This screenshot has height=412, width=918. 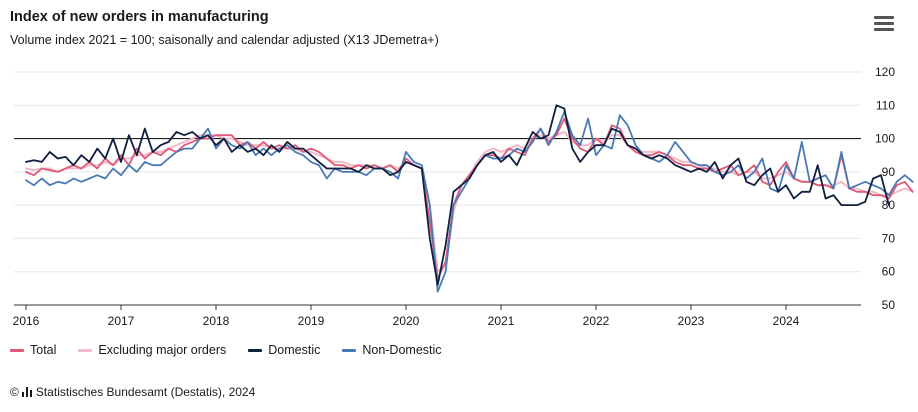 What do you see at coordinates (596, 321) in the screenshot?
I see `x-tick-label-2022: 2022` at bounding box center [596, 321].